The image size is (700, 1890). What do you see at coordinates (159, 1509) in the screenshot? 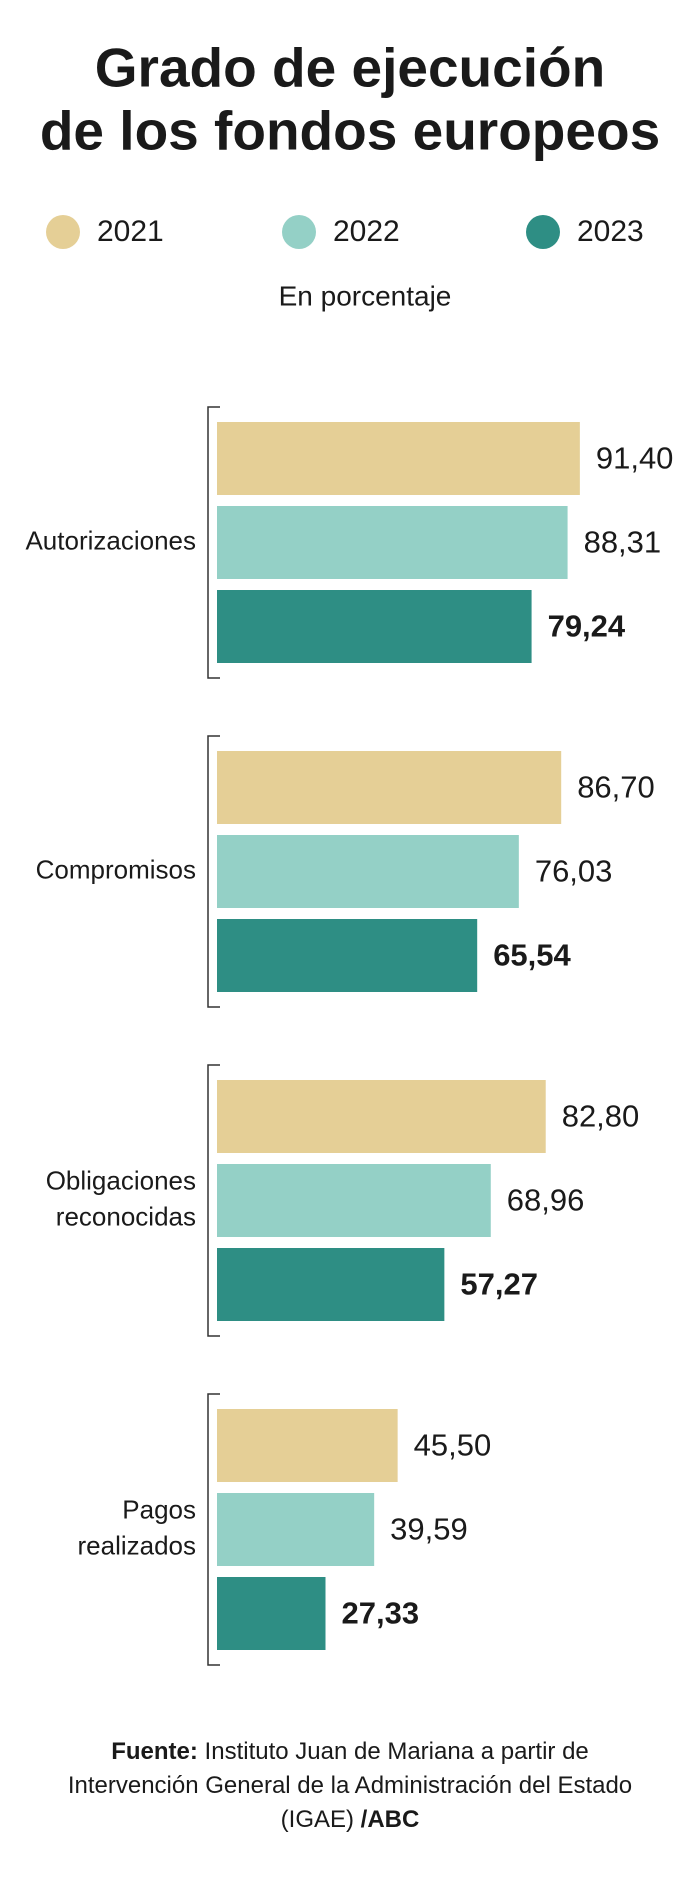
I see `category-label-line: Pagos` at bounding box center [159, 1509].